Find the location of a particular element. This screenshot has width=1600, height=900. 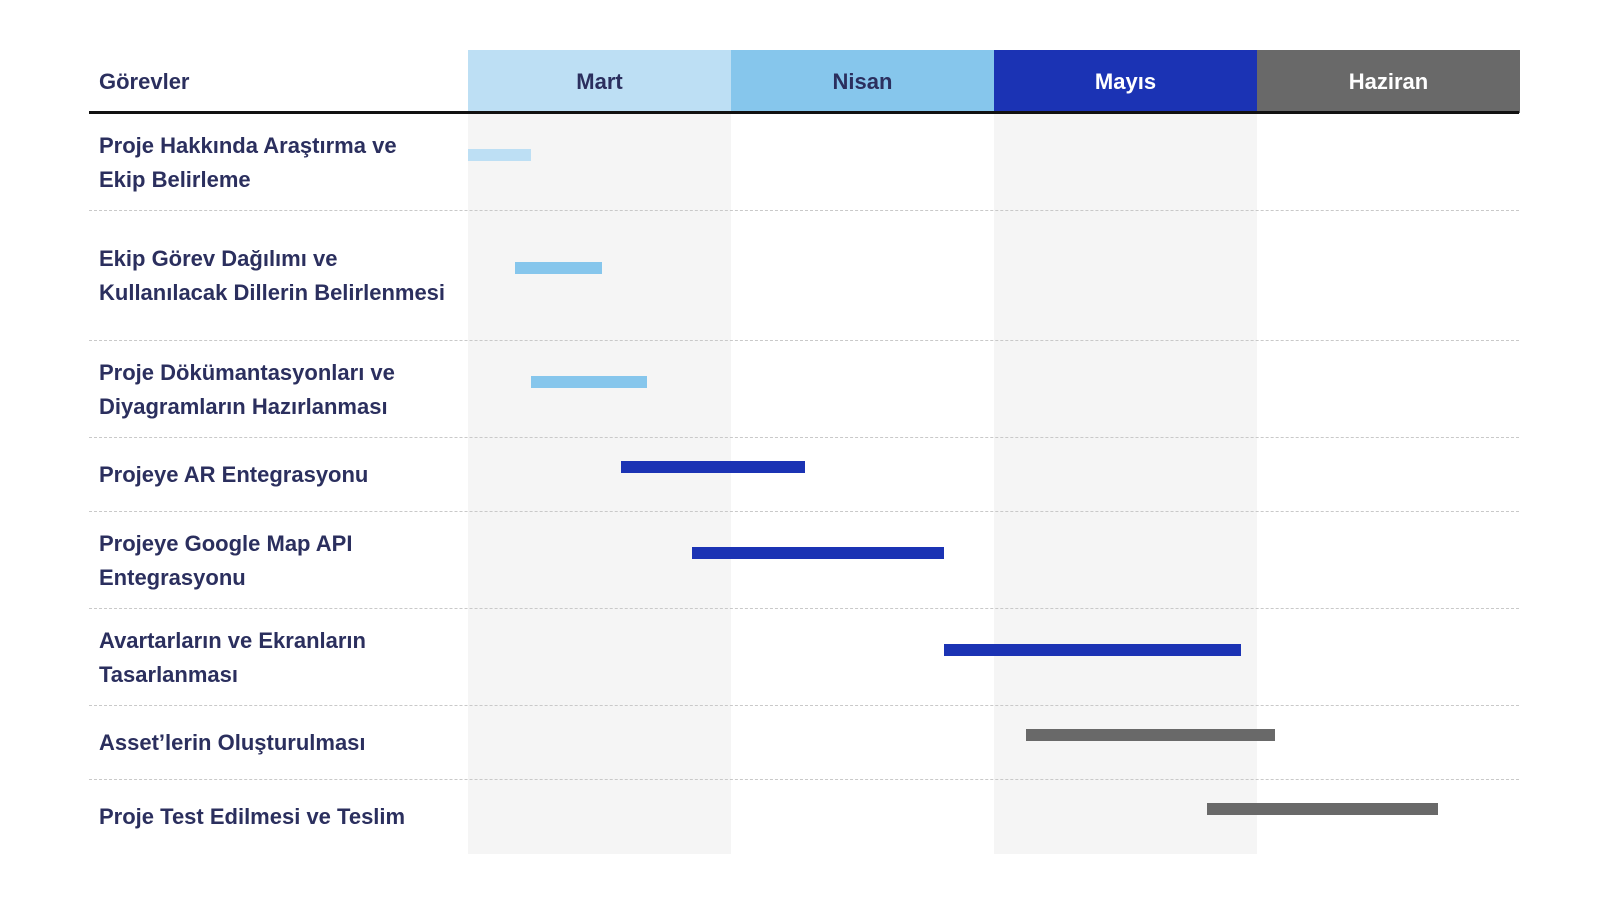

task-label: Avartarların ve Ekranların Tasarlanması is located at coordinates (232, 657).